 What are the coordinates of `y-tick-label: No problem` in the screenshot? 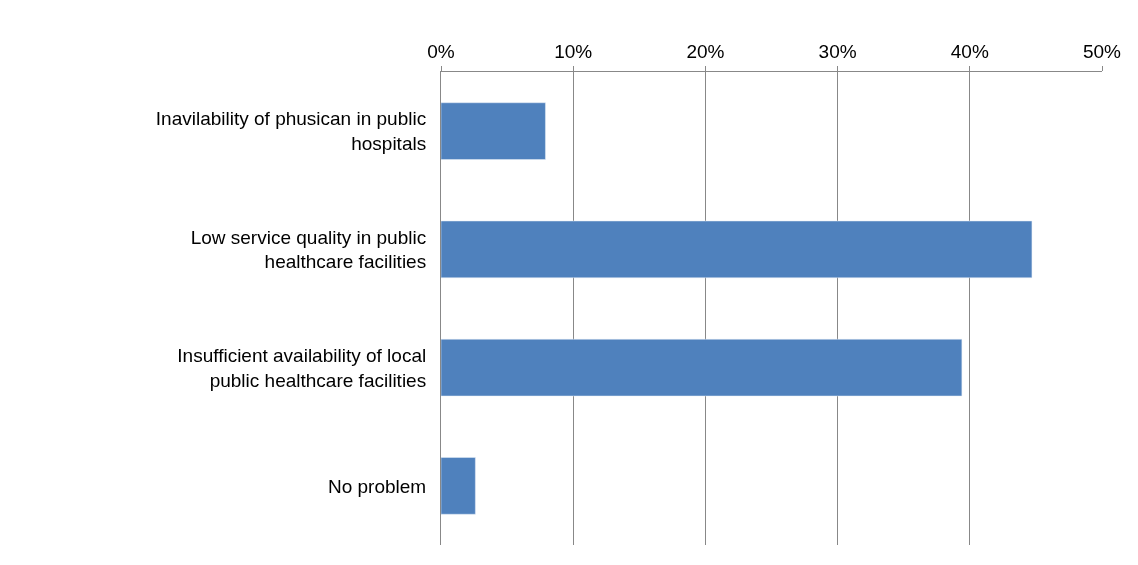 It's located at (377, 486).